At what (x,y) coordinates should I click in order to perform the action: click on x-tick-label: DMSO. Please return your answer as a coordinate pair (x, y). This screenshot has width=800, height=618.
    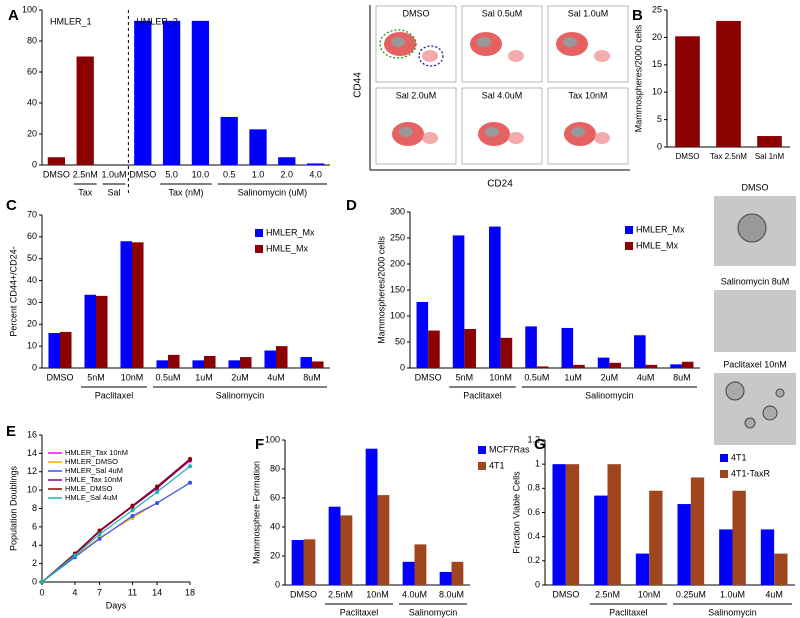
    Looking at the image, I should click on (56, 174).